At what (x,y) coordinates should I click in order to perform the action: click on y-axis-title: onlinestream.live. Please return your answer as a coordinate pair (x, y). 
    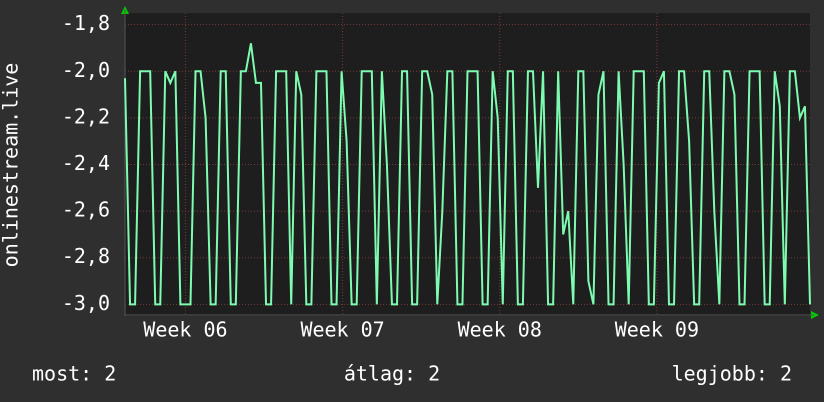
    Looking at the image, I should click on (11, 165).